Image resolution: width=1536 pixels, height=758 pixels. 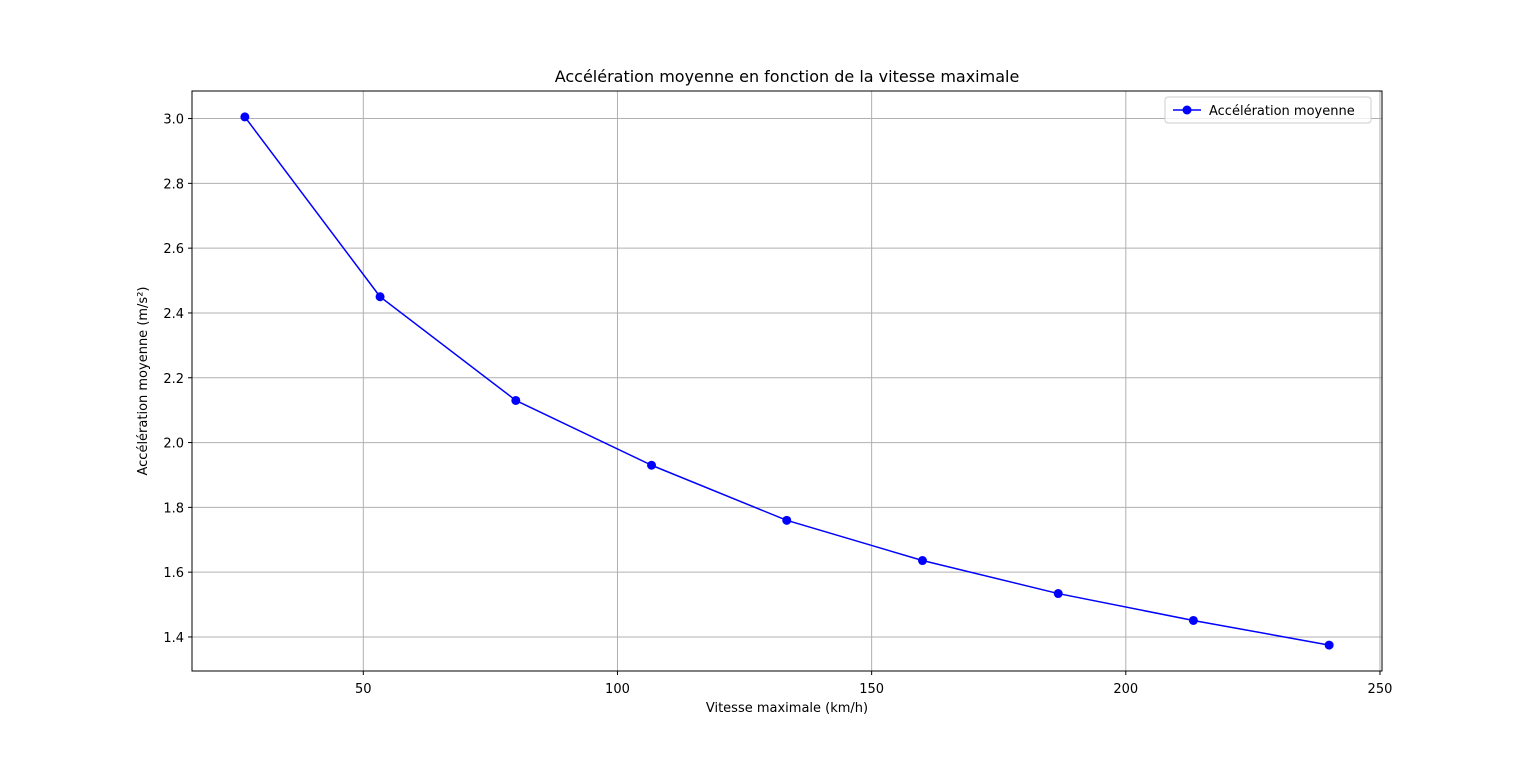 I want to click on x-tick-label: 250, so click(x=1380, y=689).